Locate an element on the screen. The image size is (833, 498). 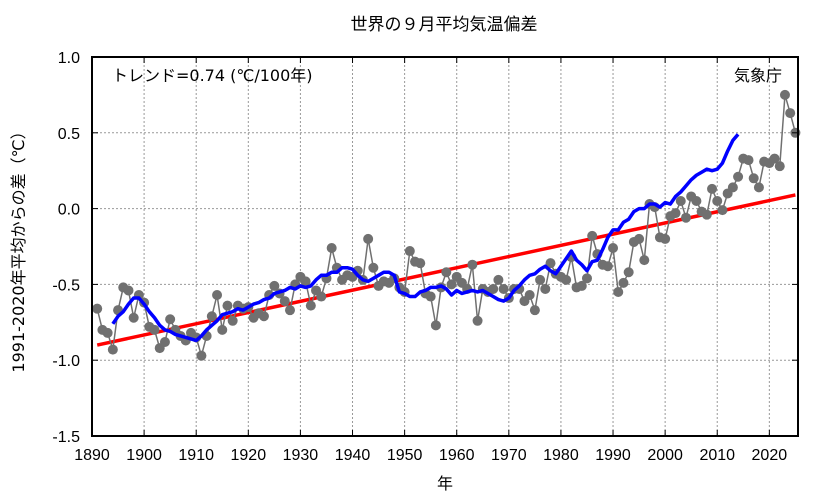
x-tick-label: 1940 is located at coordinates (353, 455).